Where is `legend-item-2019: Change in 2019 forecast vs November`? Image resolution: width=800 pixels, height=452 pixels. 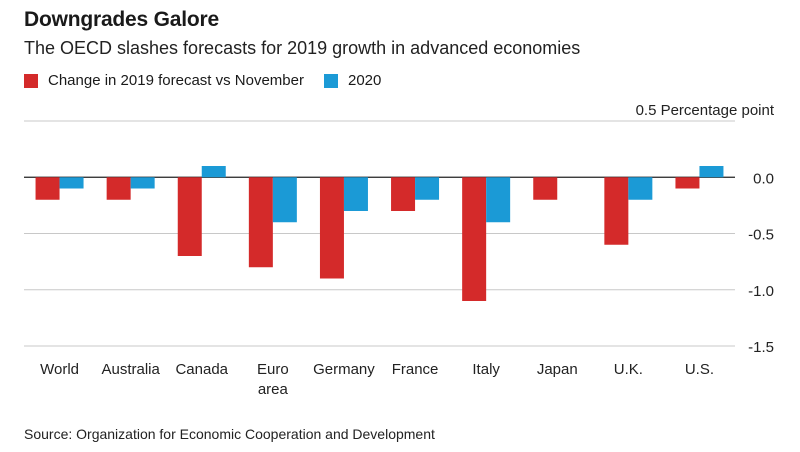 legend-item-2019: Change in 2019 forecast vs November is located at coordinates (164, 80).